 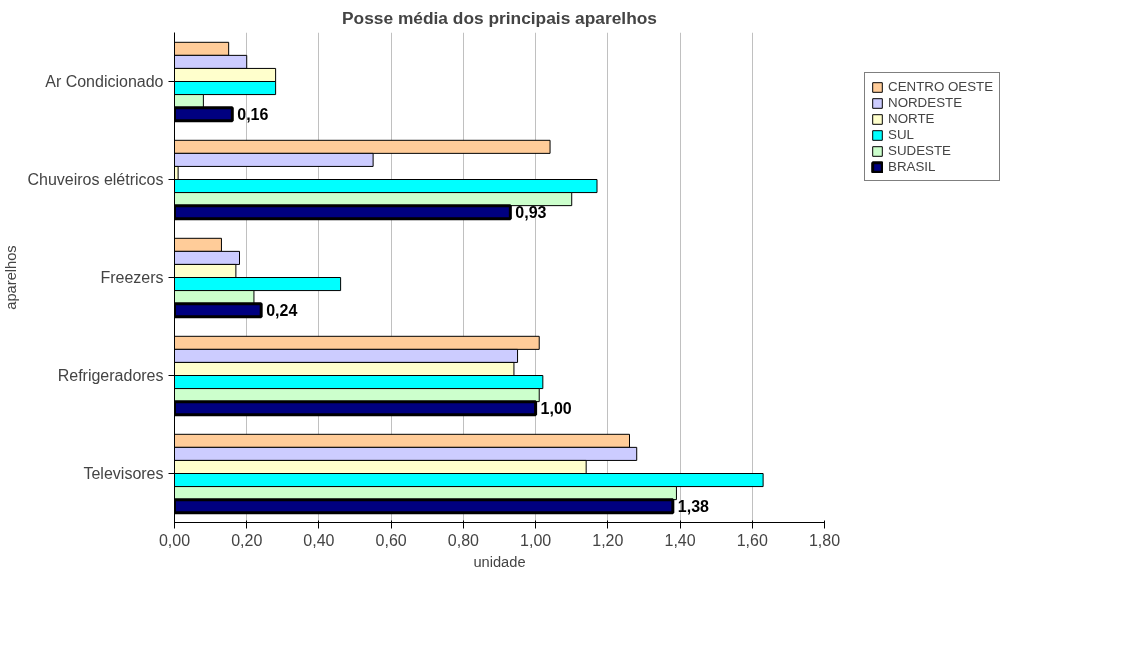 What do you see at coordinates (919, 150) in the screenshot?
I see `legend-label: SUDESTE` at bounding box center [919, 150].